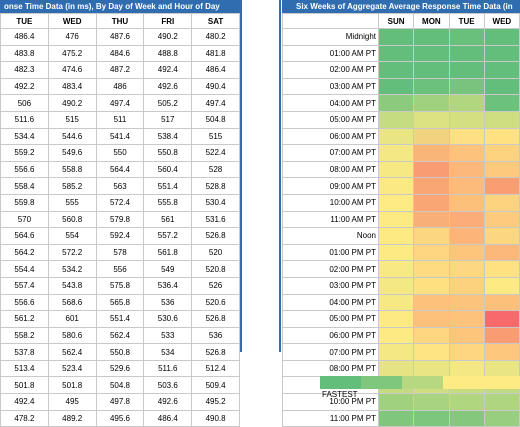  Describe the element at coordinates (168, 269) in the screenshot. I see `table-cell: 549` at that location.